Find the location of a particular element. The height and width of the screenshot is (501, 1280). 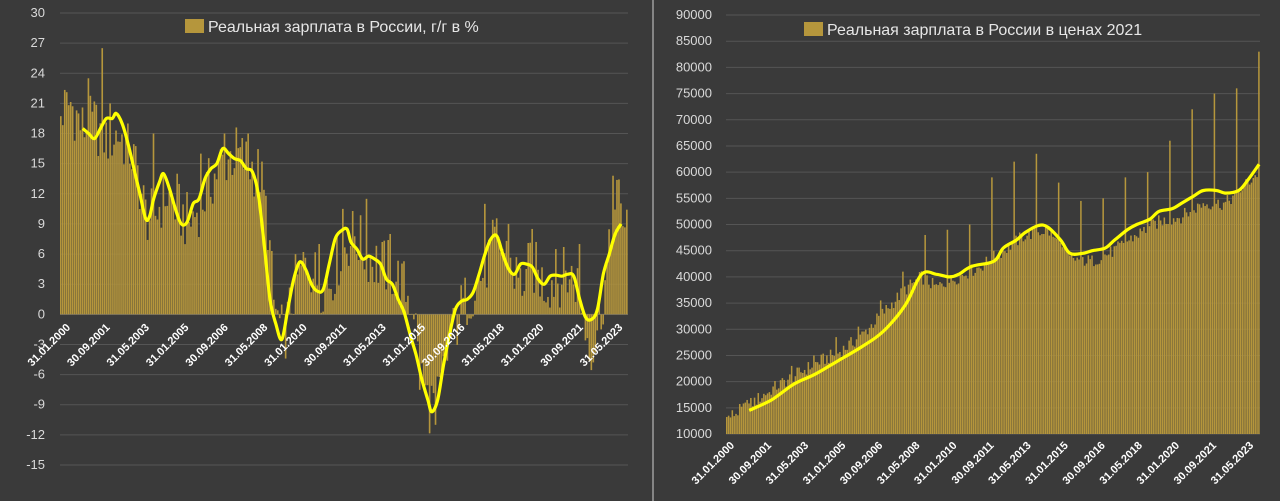

y-tick-label: 15 is located at coordinates (38, 163).